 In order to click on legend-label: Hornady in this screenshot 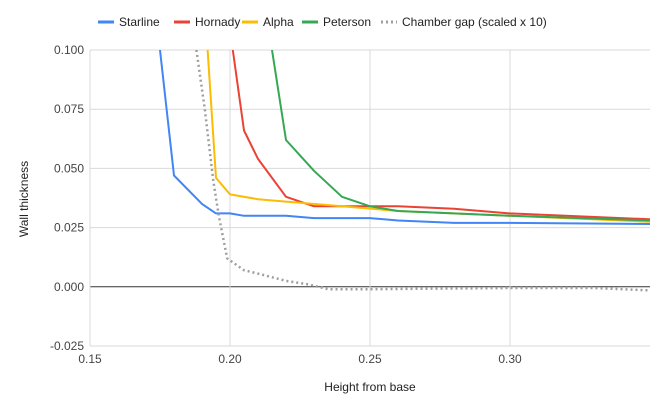, I will do `click(217, 22)`.